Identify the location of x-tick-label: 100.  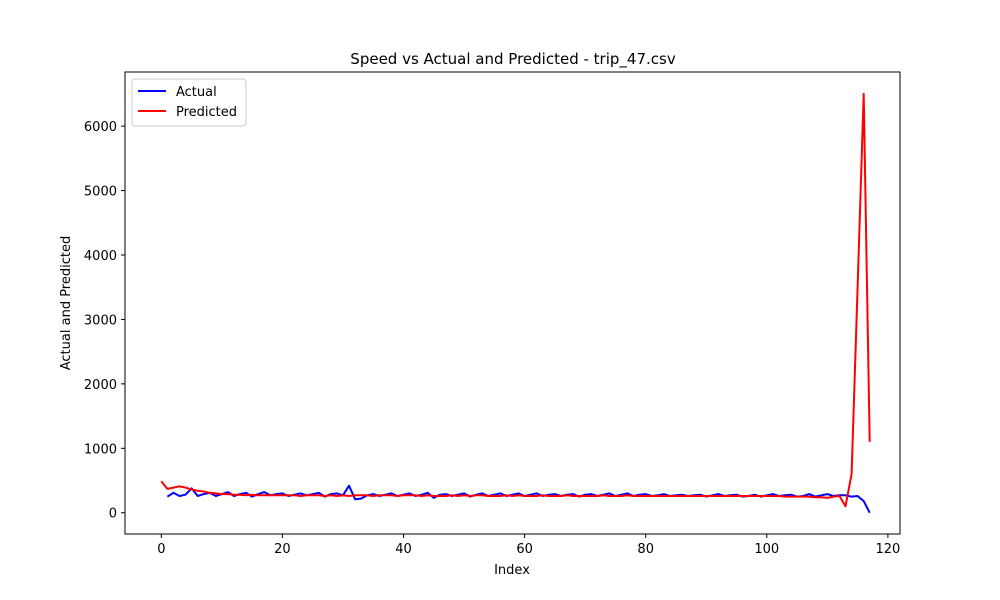
(766, 549).